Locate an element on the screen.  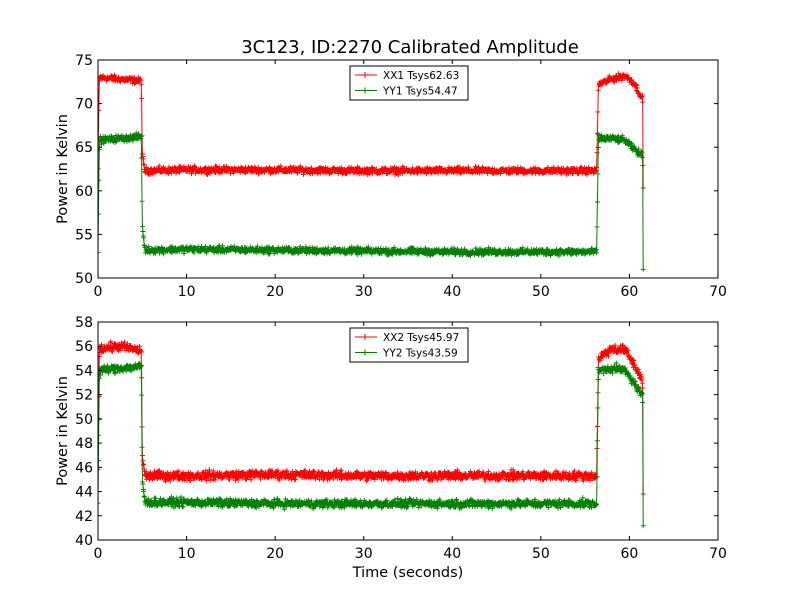
y-tick-label: 42 is located at coordinates (84, 517).